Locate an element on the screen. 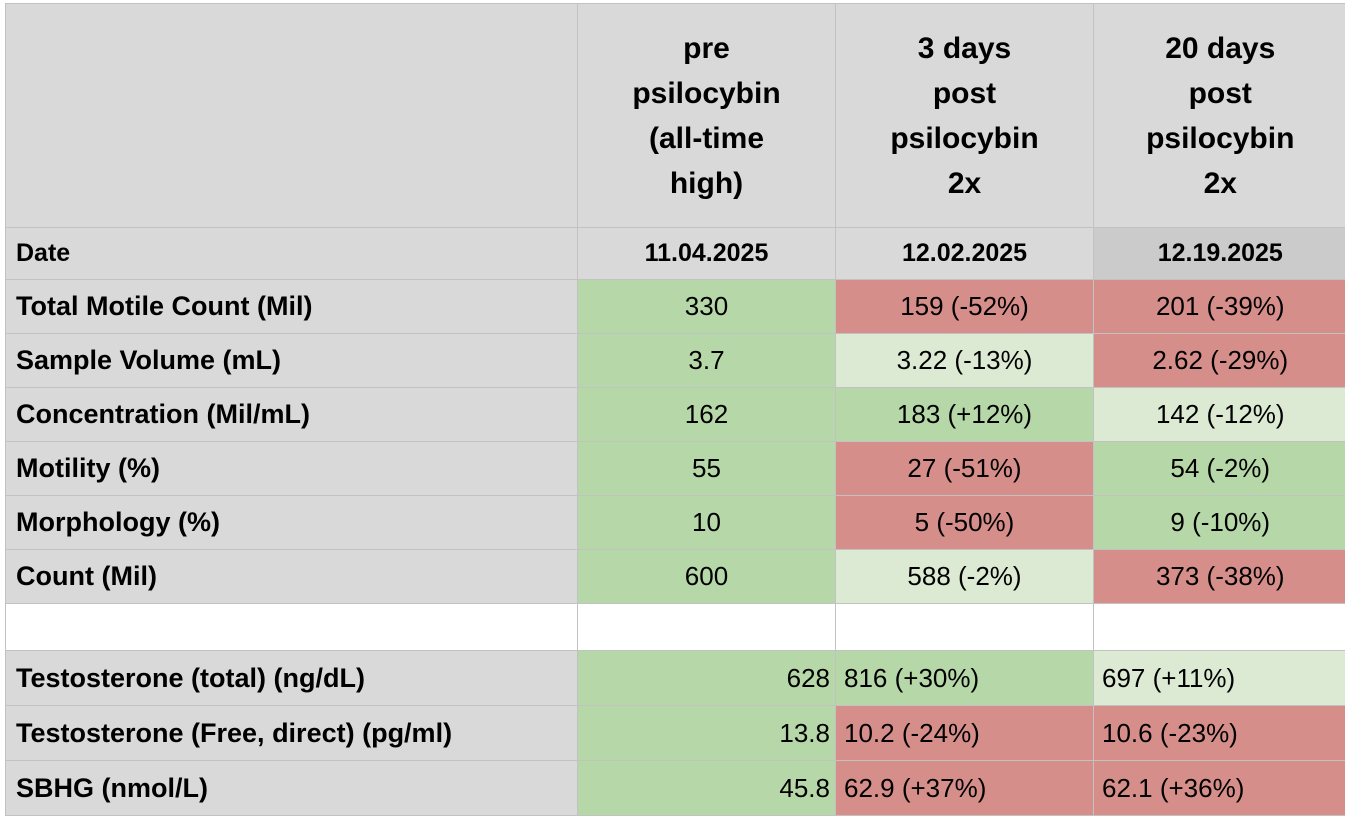  cell-testosterone-free-pre: 13.8 is located at coordinates (706, 733).